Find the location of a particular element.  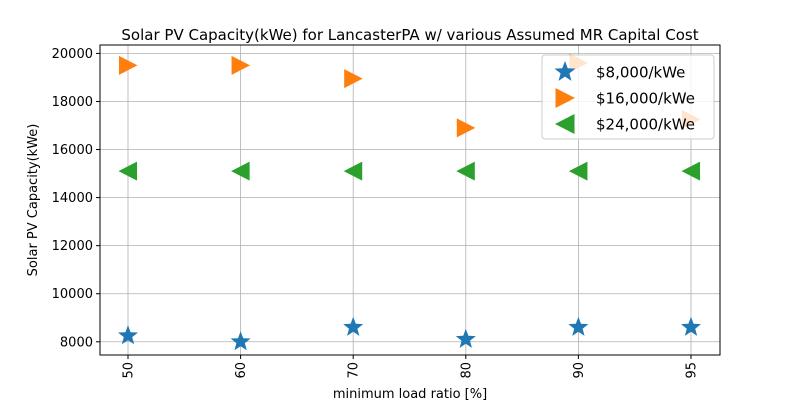

y-axis: 8000 10000 12000 14000 16000 18000 20000 is located at coordinates (76, 198).